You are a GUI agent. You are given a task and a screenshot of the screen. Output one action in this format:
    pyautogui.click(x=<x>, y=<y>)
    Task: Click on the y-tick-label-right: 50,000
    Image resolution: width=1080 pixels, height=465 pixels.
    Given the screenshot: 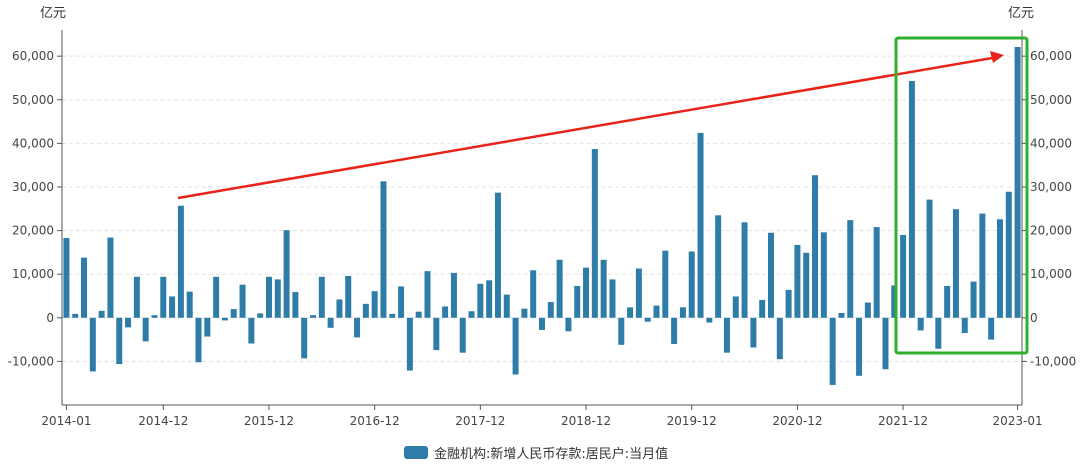 What is the action you would take?
    pyautogui.click(x=1051, y=100)
    